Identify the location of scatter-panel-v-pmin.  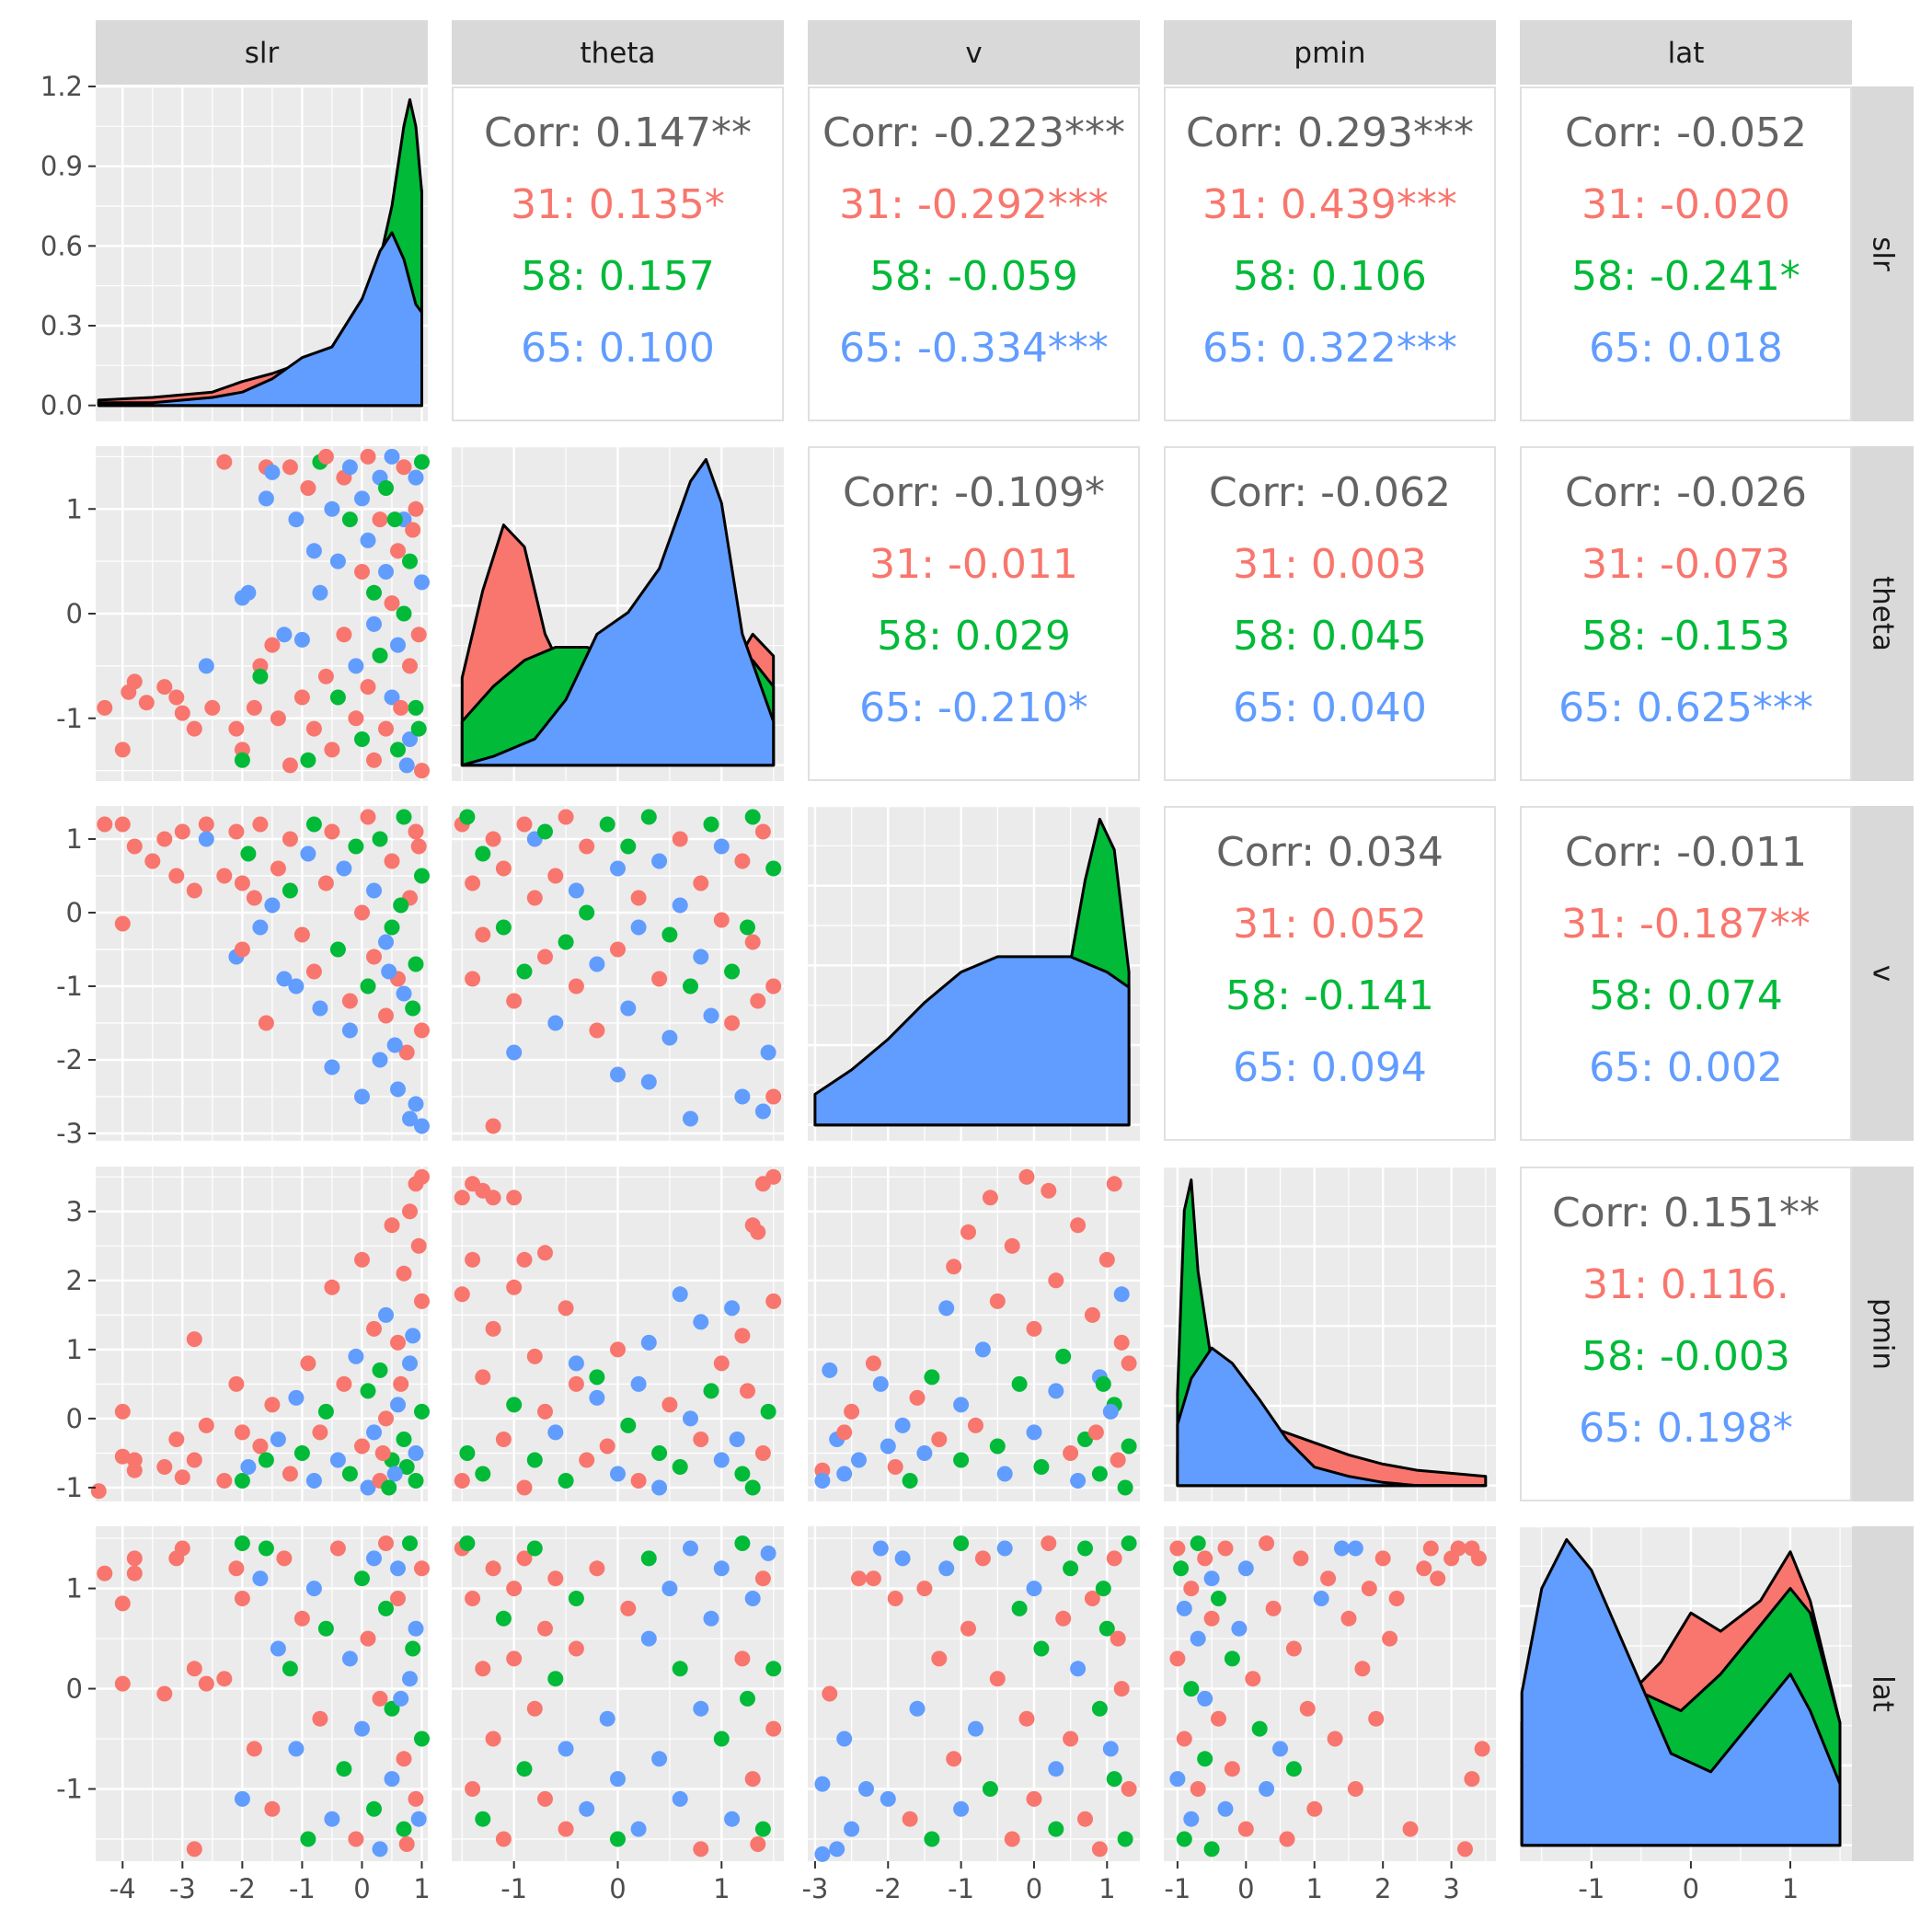
(974, 1334).